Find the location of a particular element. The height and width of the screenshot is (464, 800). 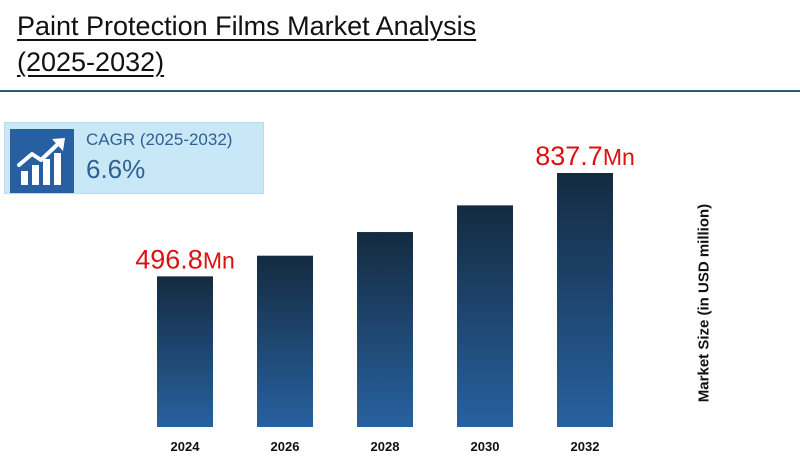

x-tick-2026: 2026 is located at coordinates (285, 446).